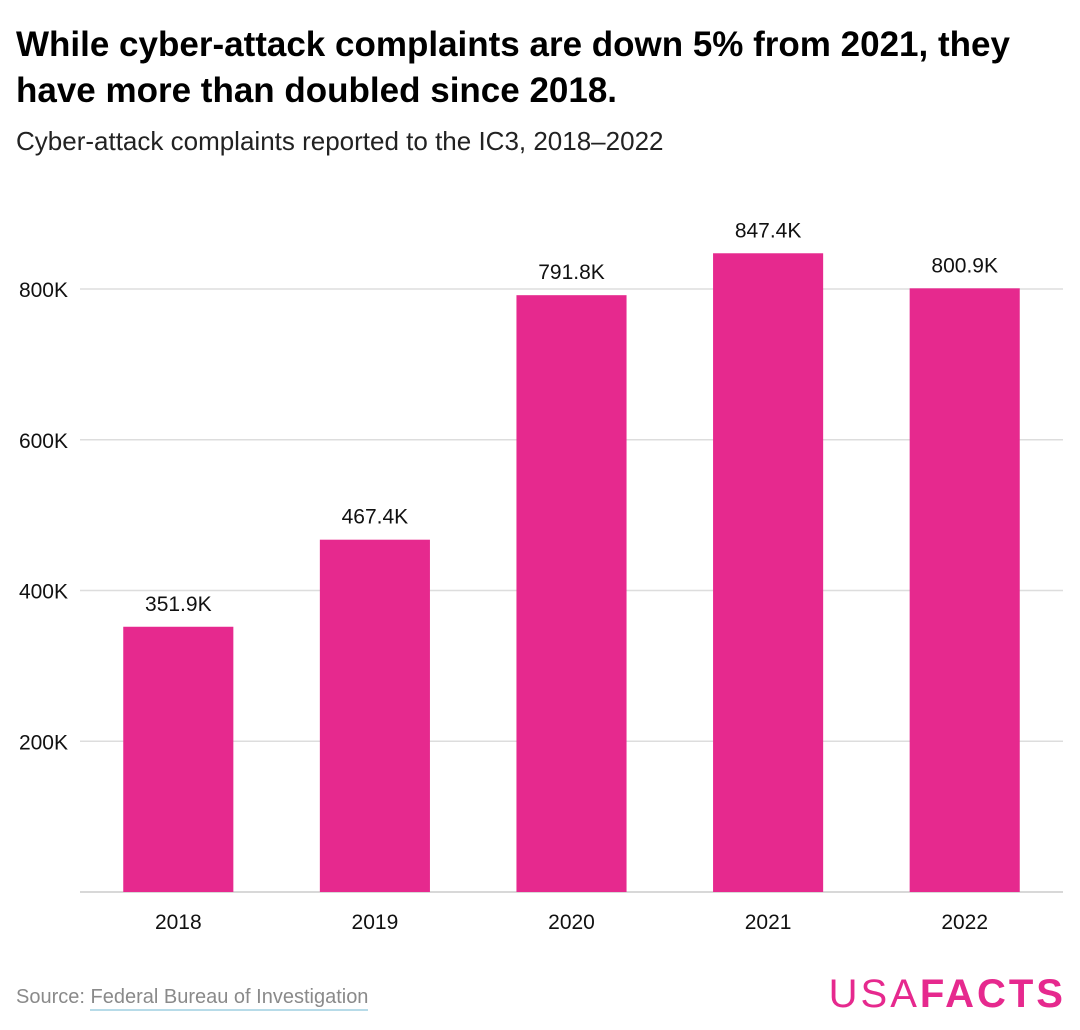  Describe the element at coordinates (768, 230) in the screenshot. I see `data-label: 847.4K` at that location.